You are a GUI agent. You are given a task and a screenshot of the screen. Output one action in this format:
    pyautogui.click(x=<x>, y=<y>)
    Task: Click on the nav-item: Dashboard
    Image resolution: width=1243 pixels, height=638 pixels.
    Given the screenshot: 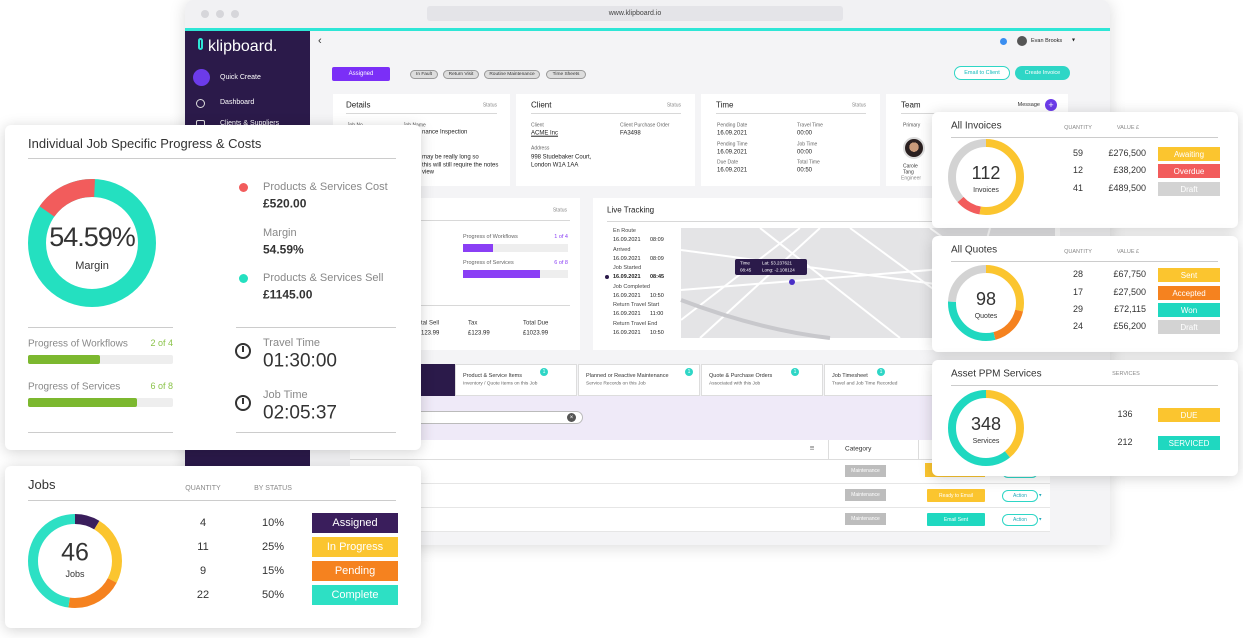 What is the action you would take?
    pyautogui.click(x=237, y=103)
    